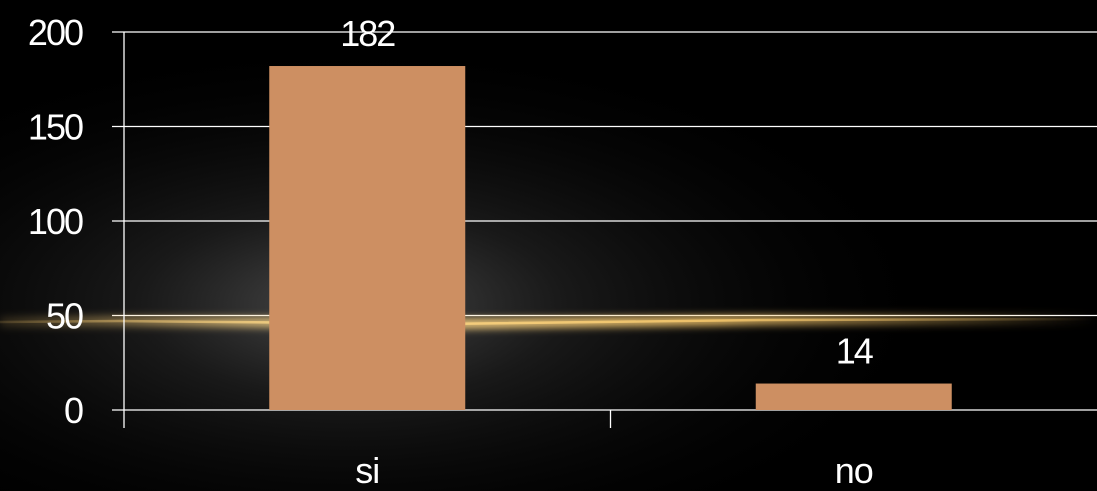  Describe the element at coordinates (55, 32) in the screenshot. I see `y-tick-label: 200` at that location.